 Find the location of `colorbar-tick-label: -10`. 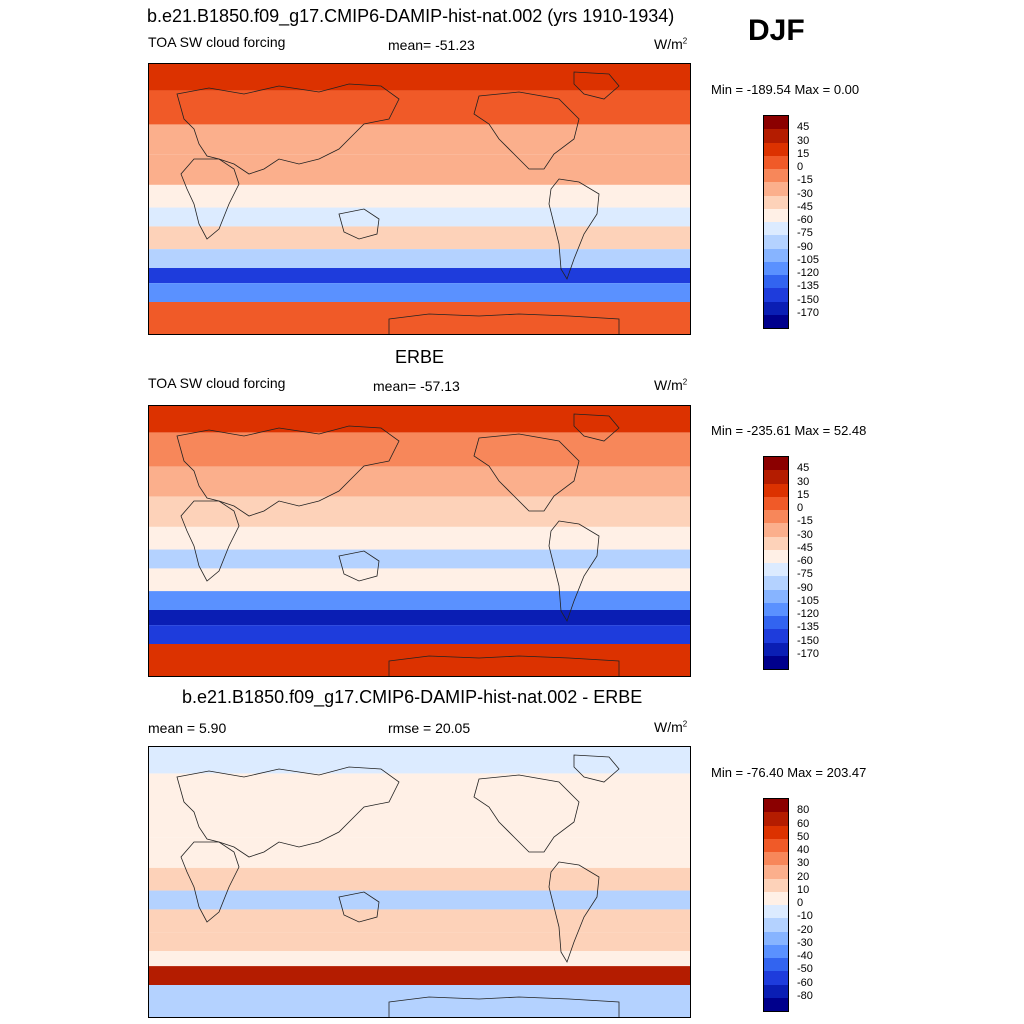

colorbar-tick-label: -10 is located at coordinates (805, 916).